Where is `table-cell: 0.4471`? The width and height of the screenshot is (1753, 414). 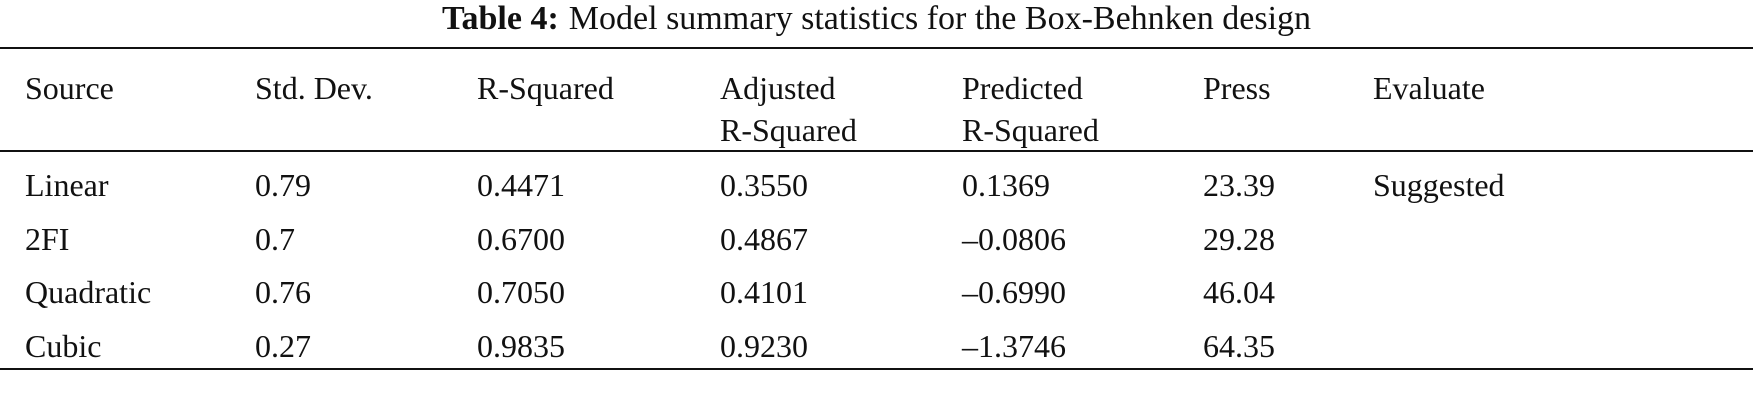 table-cell: 0.4471 is located at coordinates (521, 185).